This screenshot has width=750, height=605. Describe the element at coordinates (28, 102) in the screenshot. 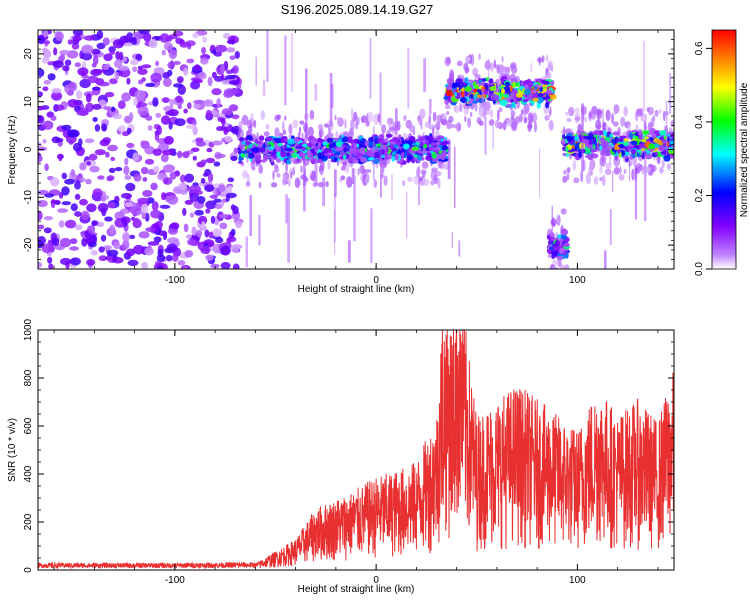

I see `y-tick-label: 10` at that location.